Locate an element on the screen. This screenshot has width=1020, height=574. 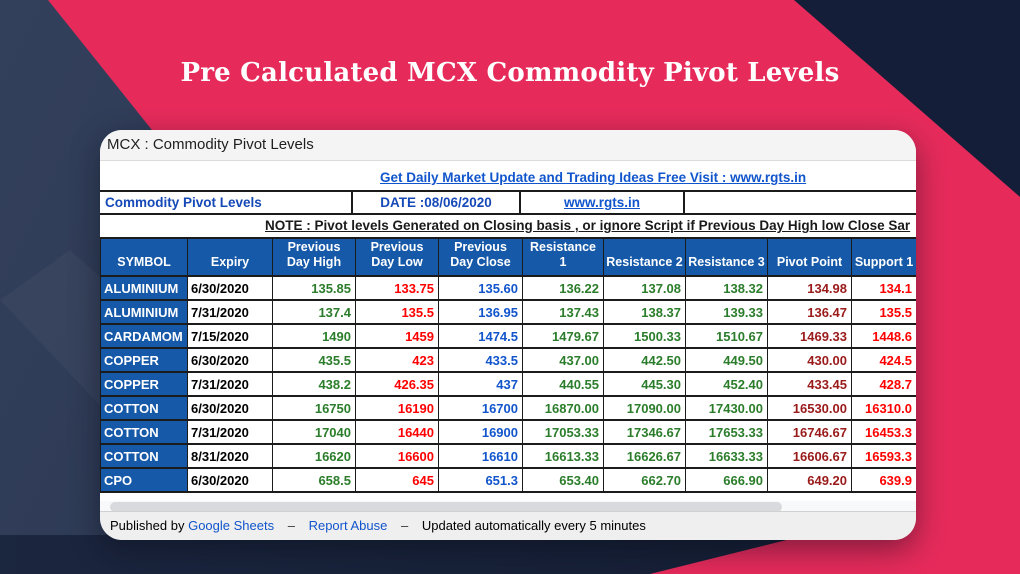
support-1-cell: 1448.6 is located at coordinates (883, 336).